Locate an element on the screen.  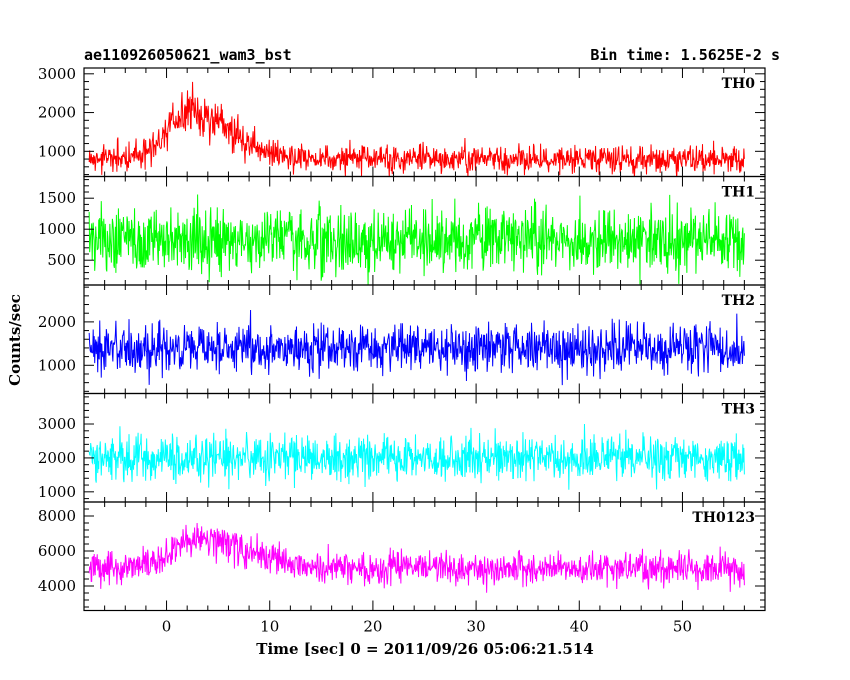
panel-label-th0: TH0 is located at coordinates (739, 84).